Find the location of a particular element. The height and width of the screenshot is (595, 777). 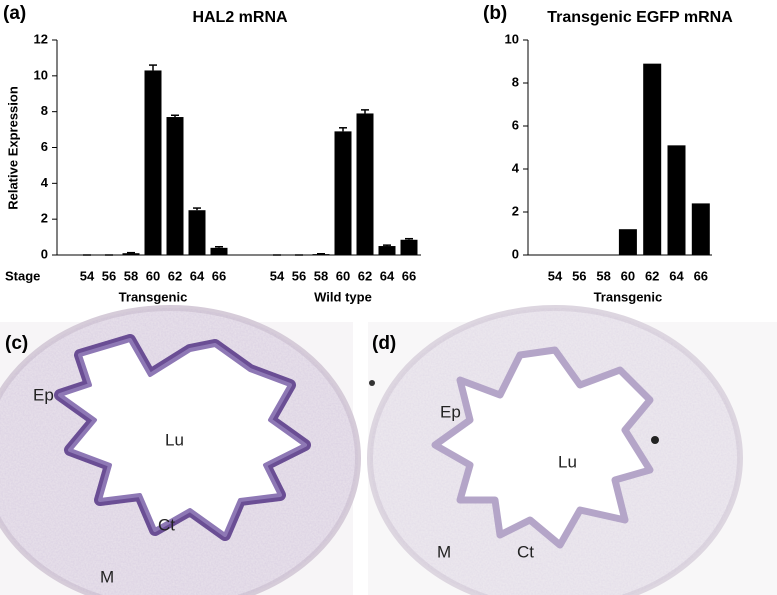

panel-label: (c) is located at coordinates (16, 343).